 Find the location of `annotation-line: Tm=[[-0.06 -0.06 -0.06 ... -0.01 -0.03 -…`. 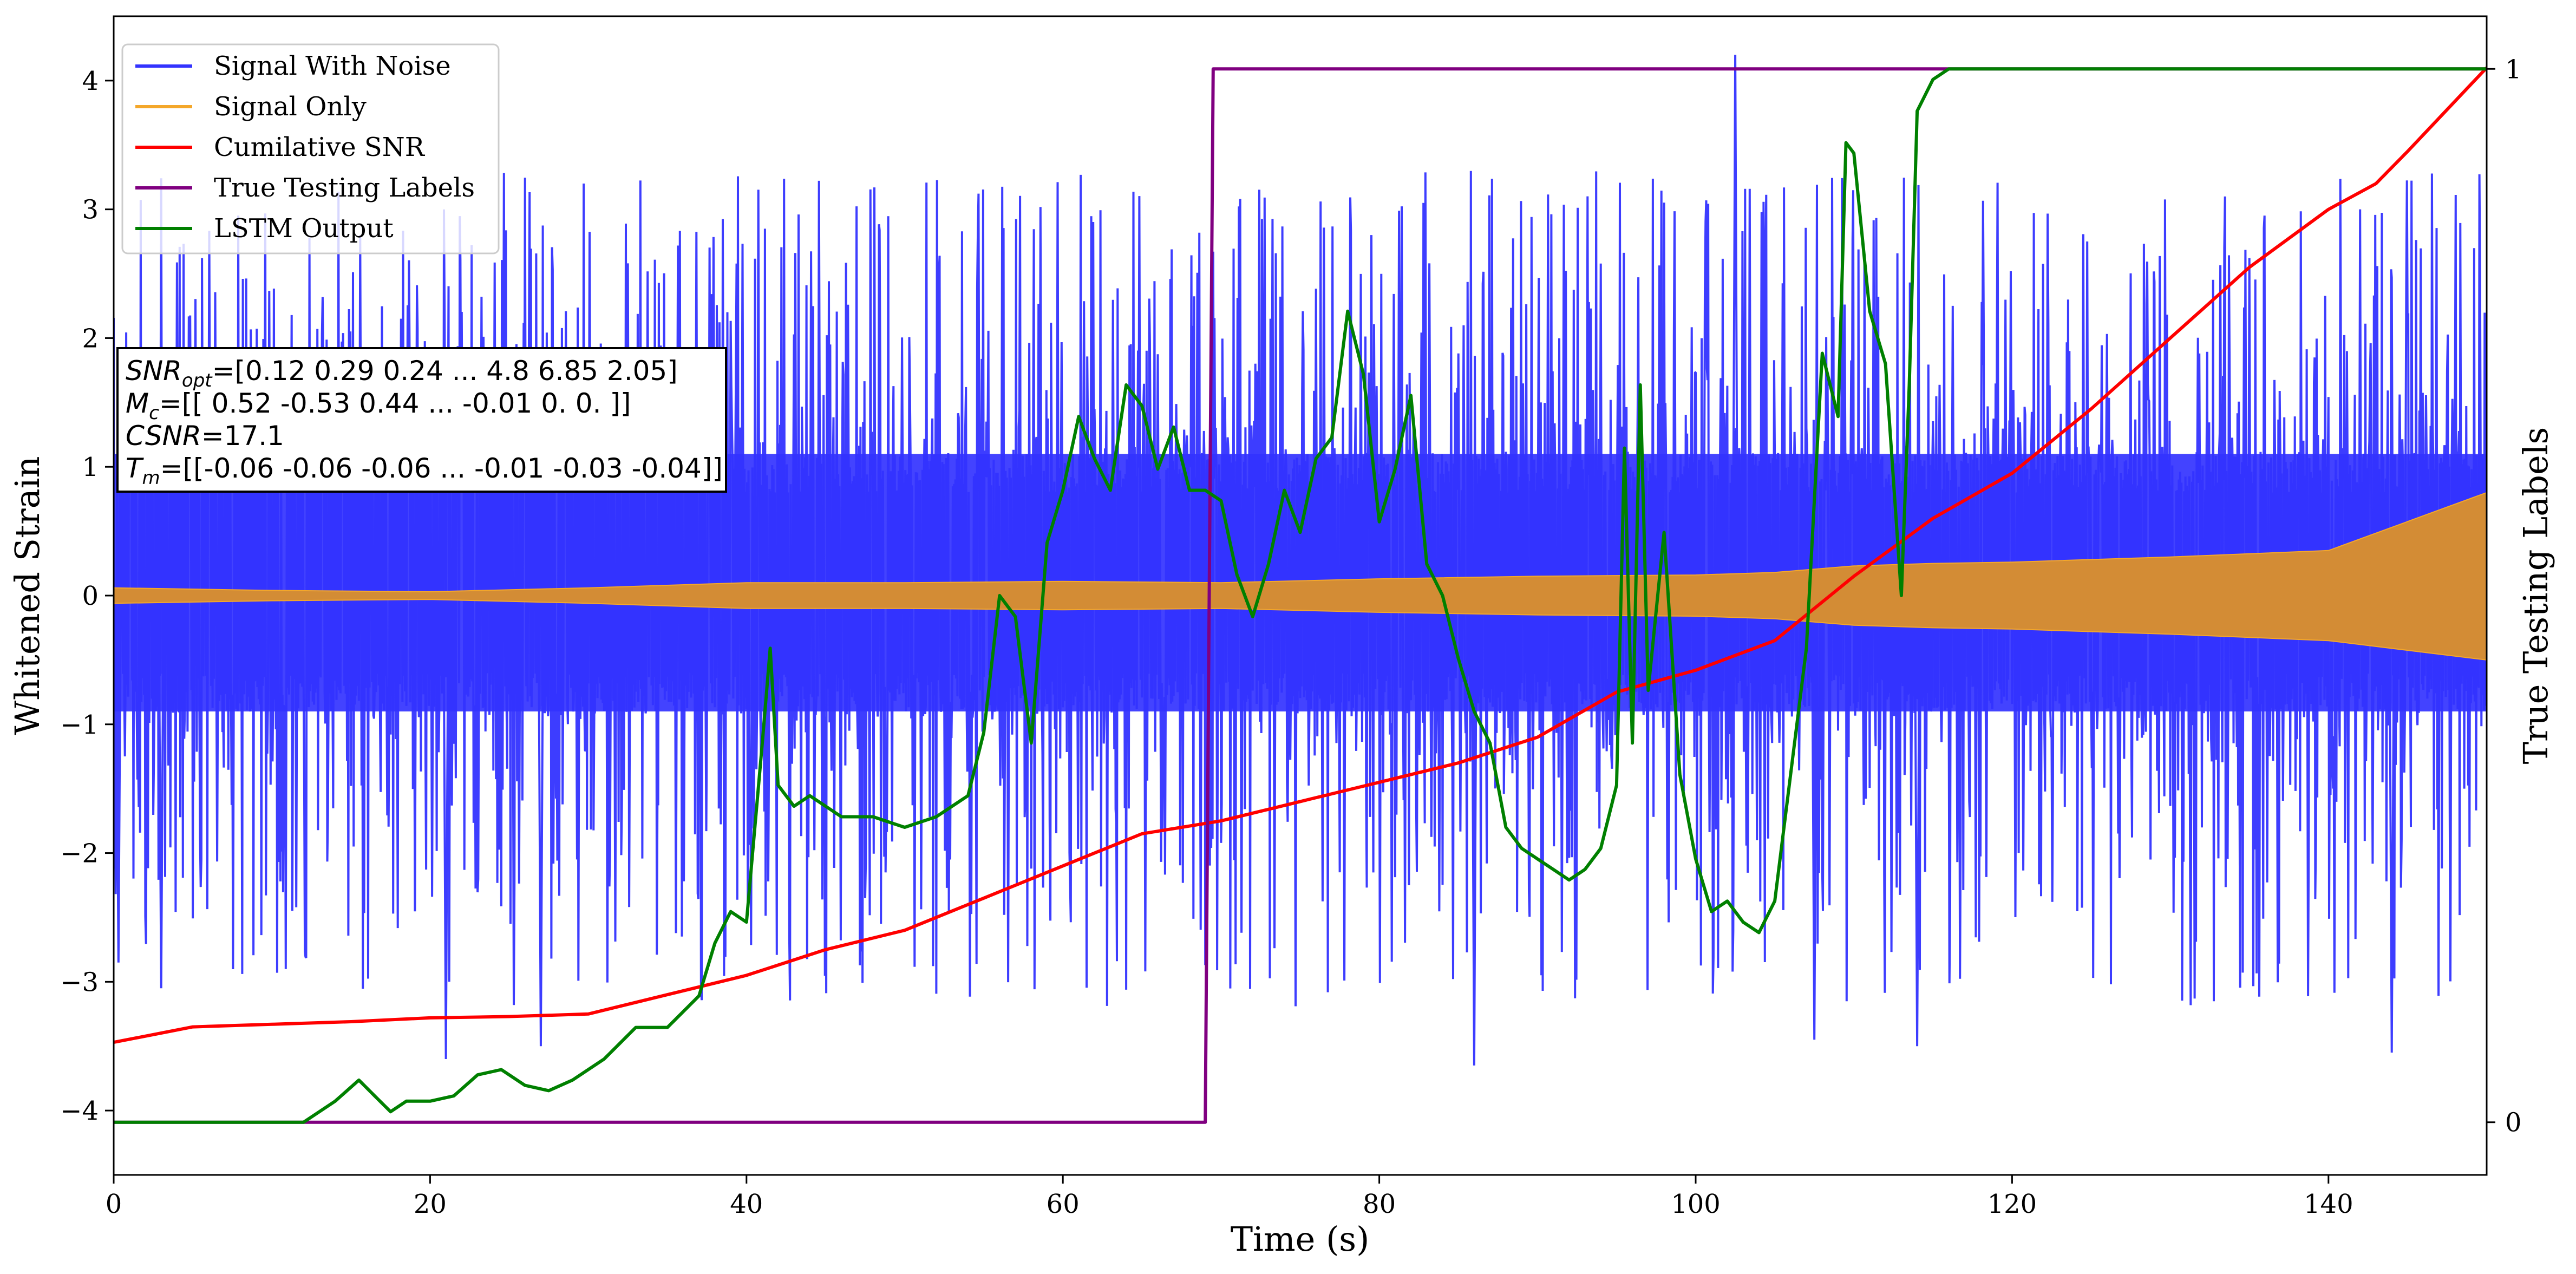

annotation-line: Tm=[[-0.06 -0.06 -0.06 ... -0.01 -0.03 -… is located at coordinates (424, 471).